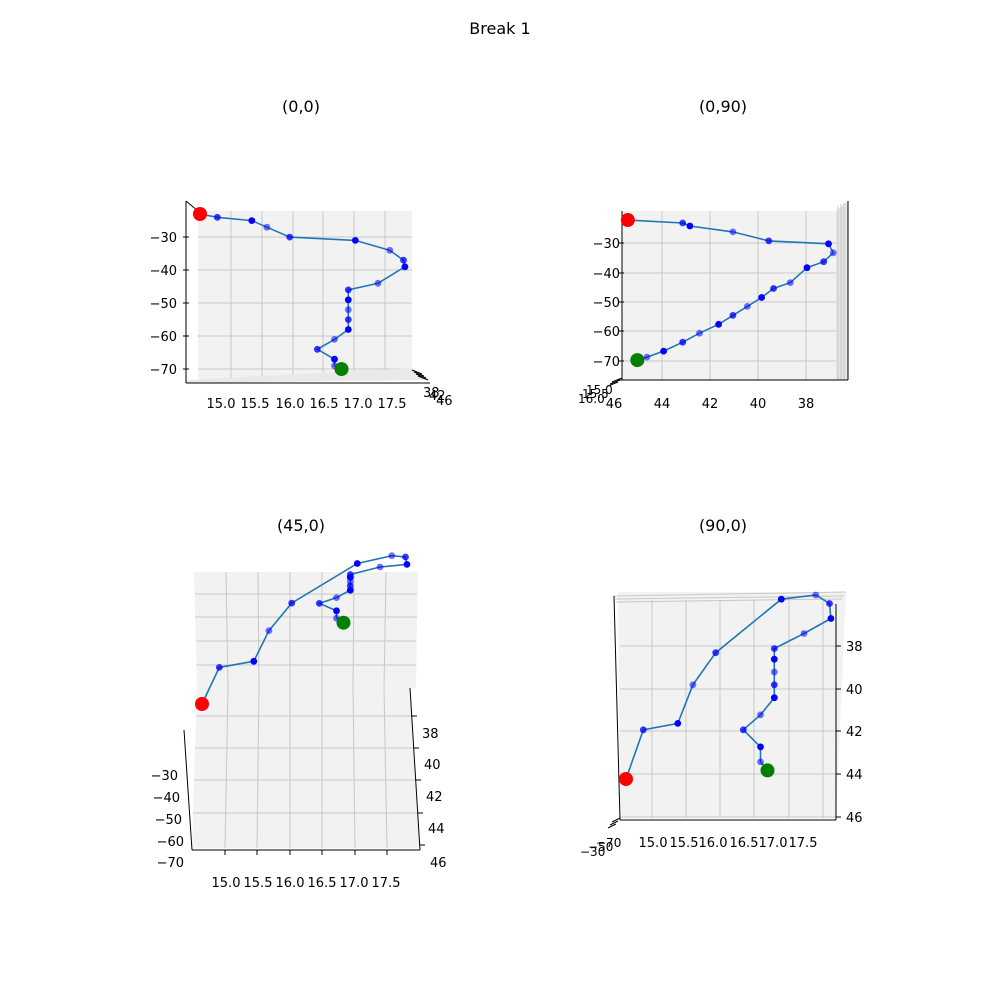 This screenshot has width=1000, height=1000. I want to click on x-tick-label: 17.5, so click(392, 404).